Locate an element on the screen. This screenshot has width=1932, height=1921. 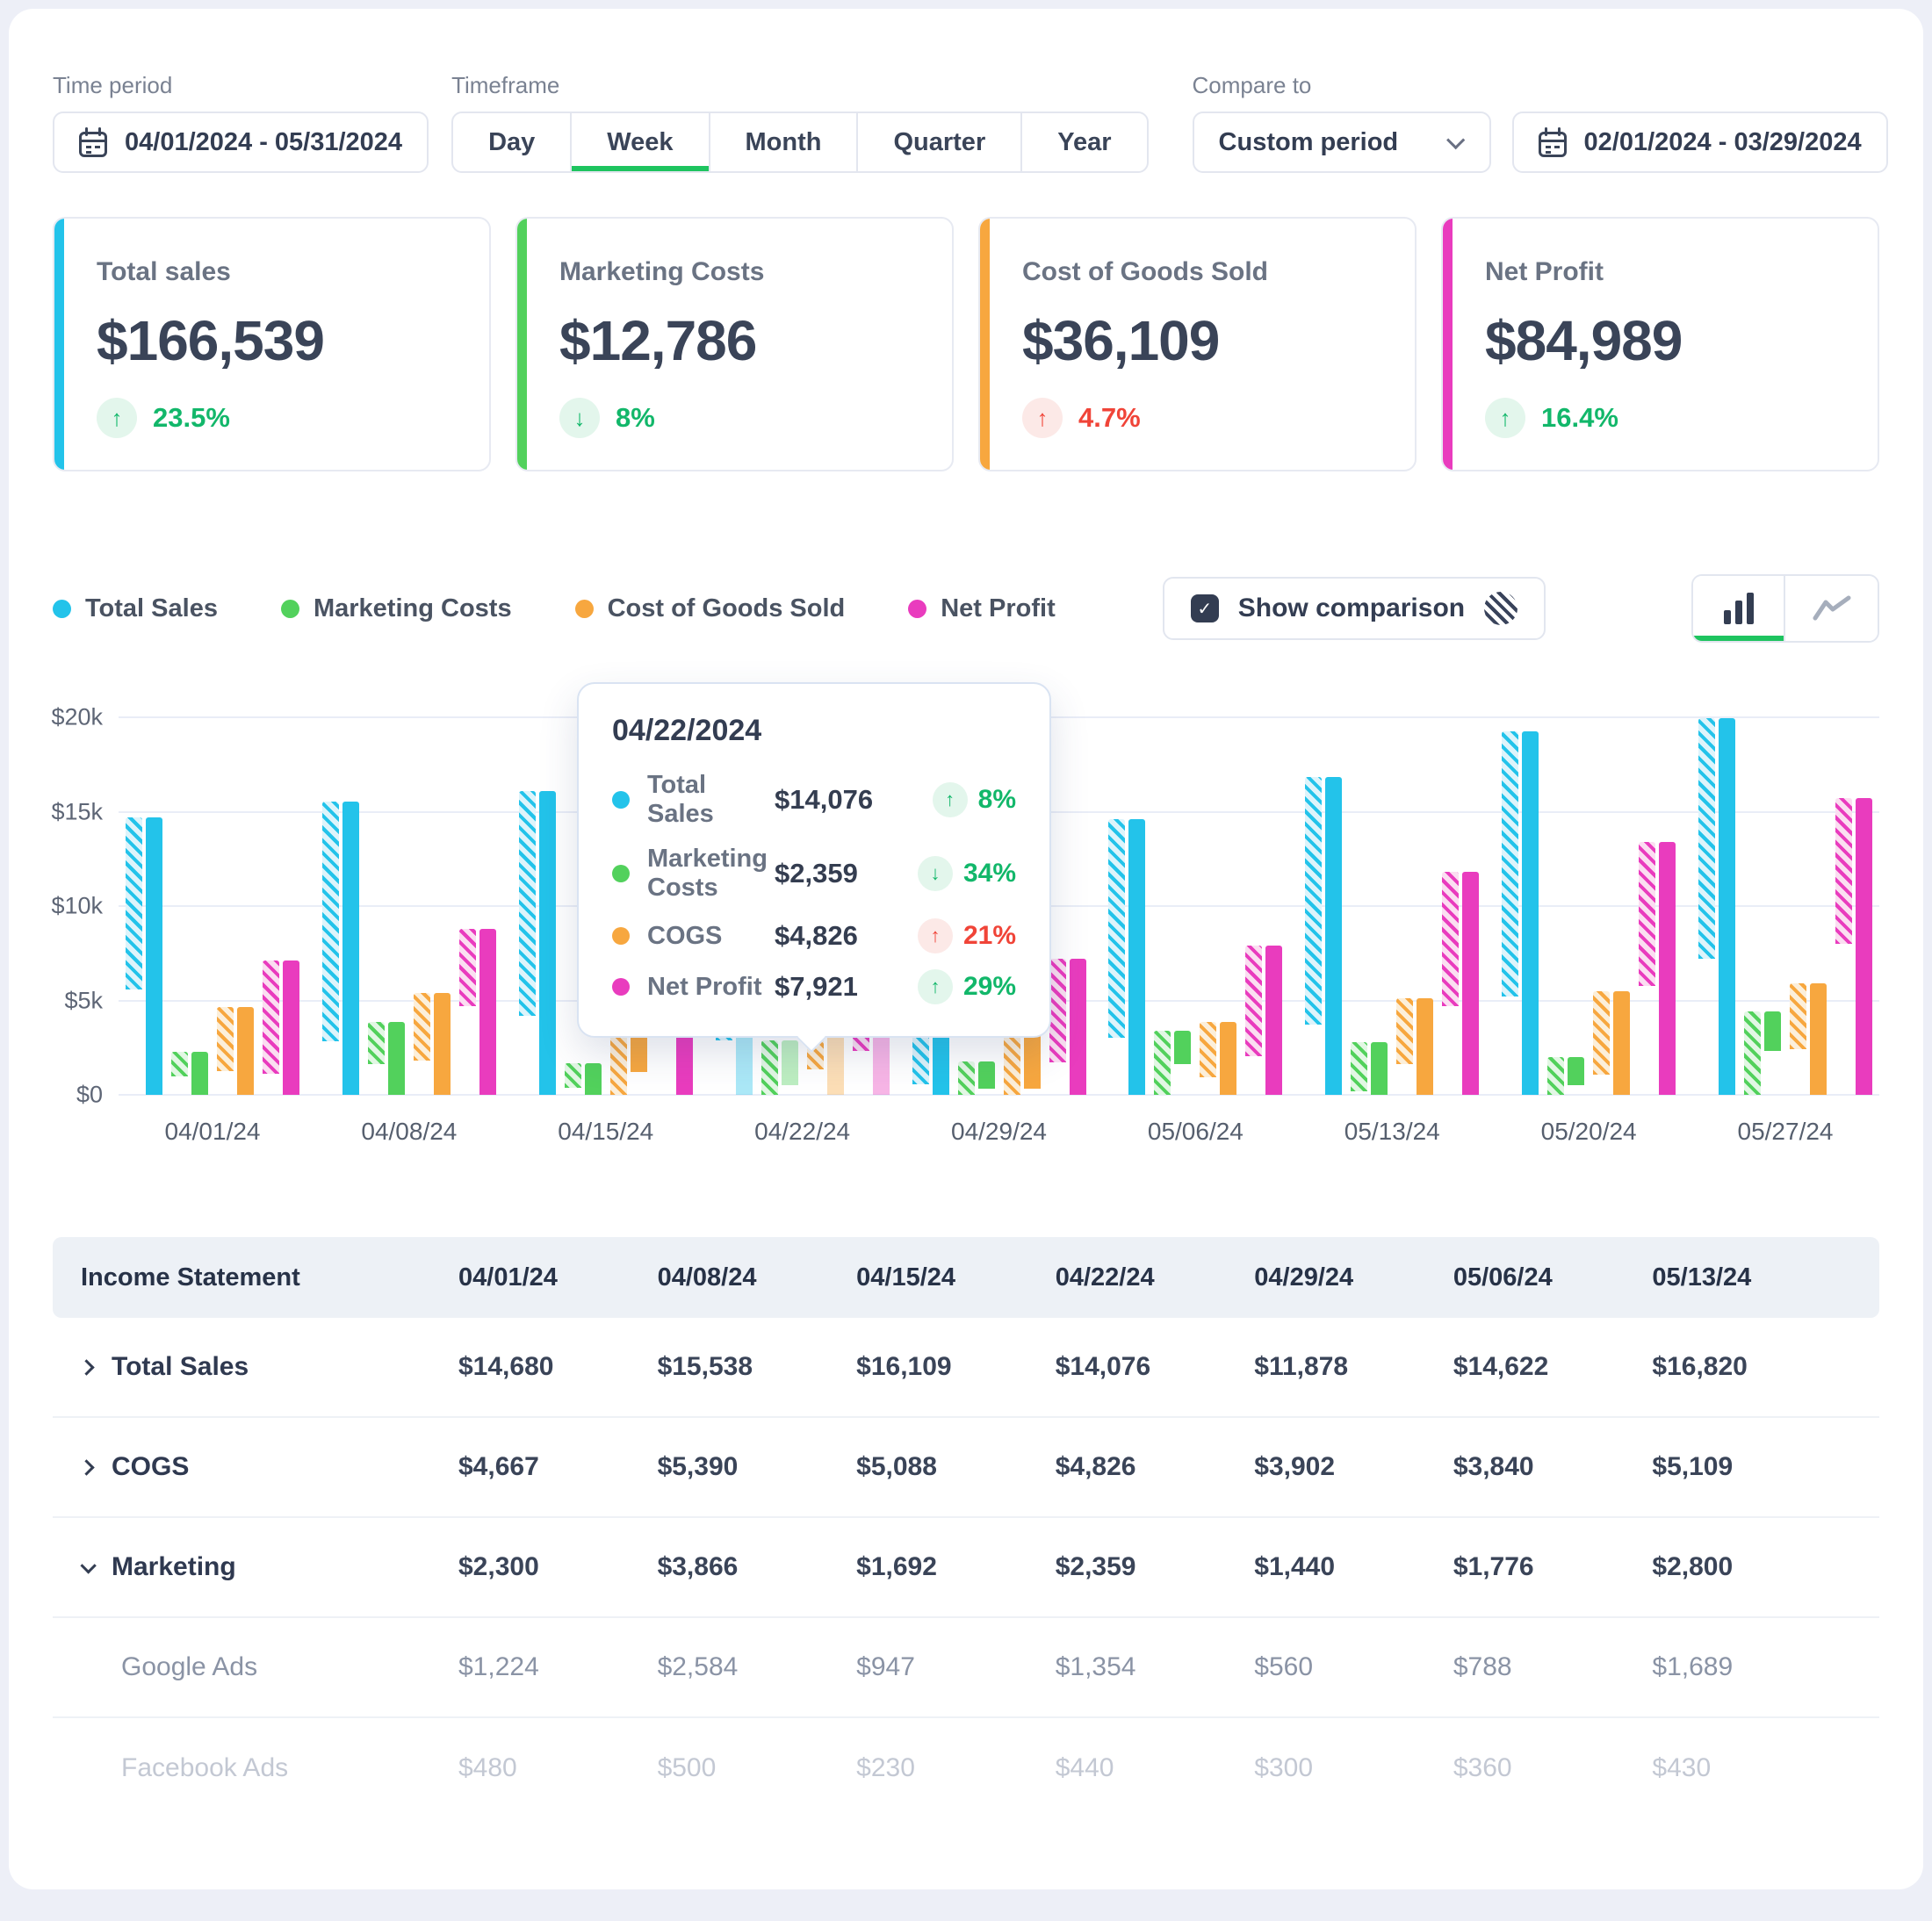
kpi-change: 4.7% is located at coordinates (1109, 417).